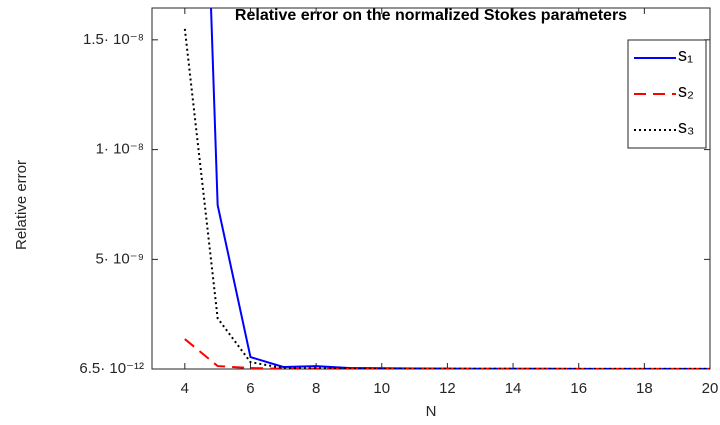 Image resolution: width=720 pixels, height=425 pixels. Describe the element at coordinates (686, 127) in the screenshot. I see `legend-label: s₃` at that location.